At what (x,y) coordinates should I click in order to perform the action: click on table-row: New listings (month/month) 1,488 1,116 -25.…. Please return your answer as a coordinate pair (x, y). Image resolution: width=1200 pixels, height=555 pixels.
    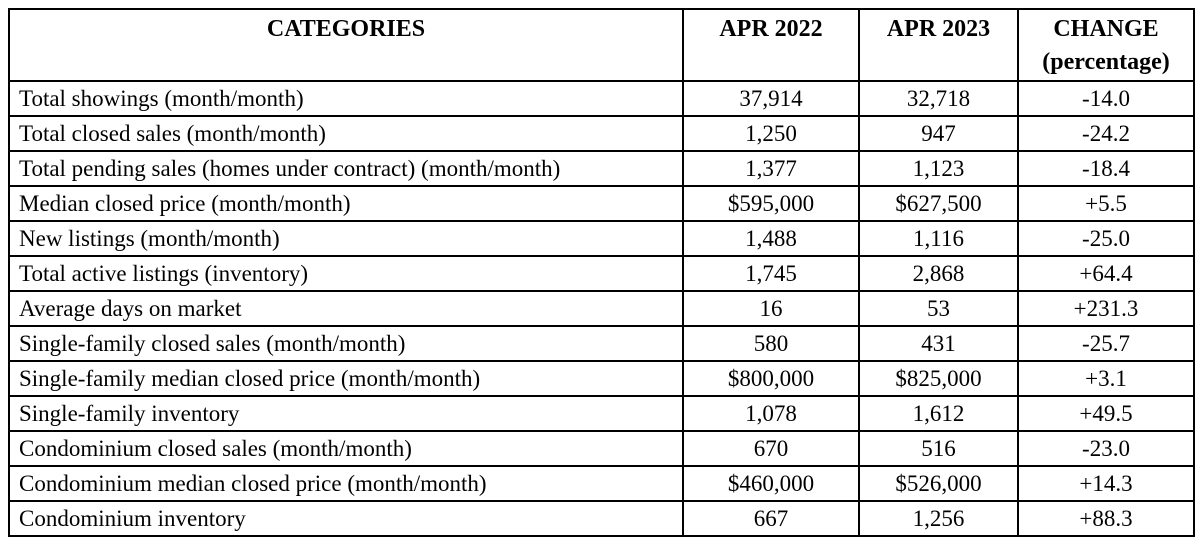
    Looking at the image, I should click on (601, 238).